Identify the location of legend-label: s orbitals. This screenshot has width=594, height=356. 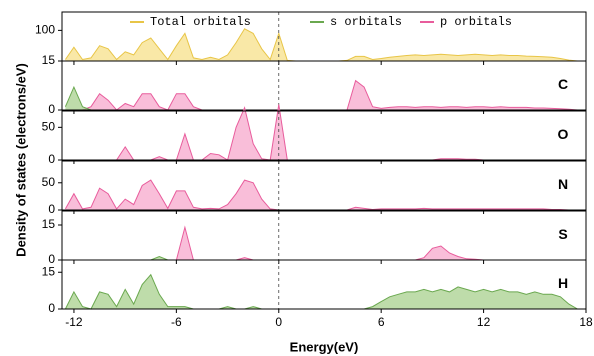
(366, 22).